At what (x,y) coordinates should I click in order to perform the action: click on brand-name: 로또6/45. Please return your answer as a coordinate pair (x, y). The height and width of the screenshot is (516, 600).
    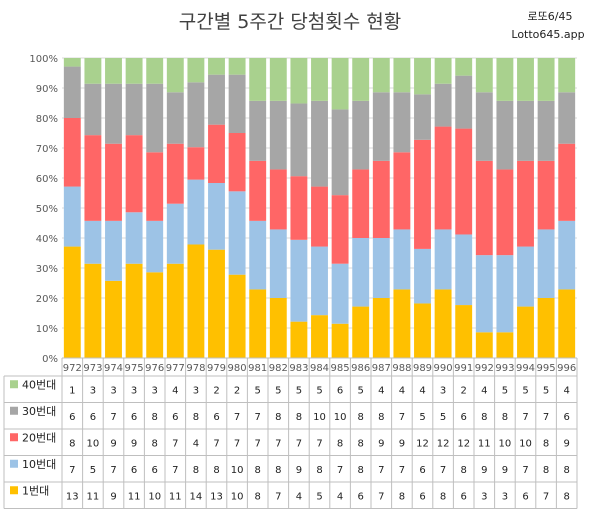
    Looking at the image, I should click on (550, 16).